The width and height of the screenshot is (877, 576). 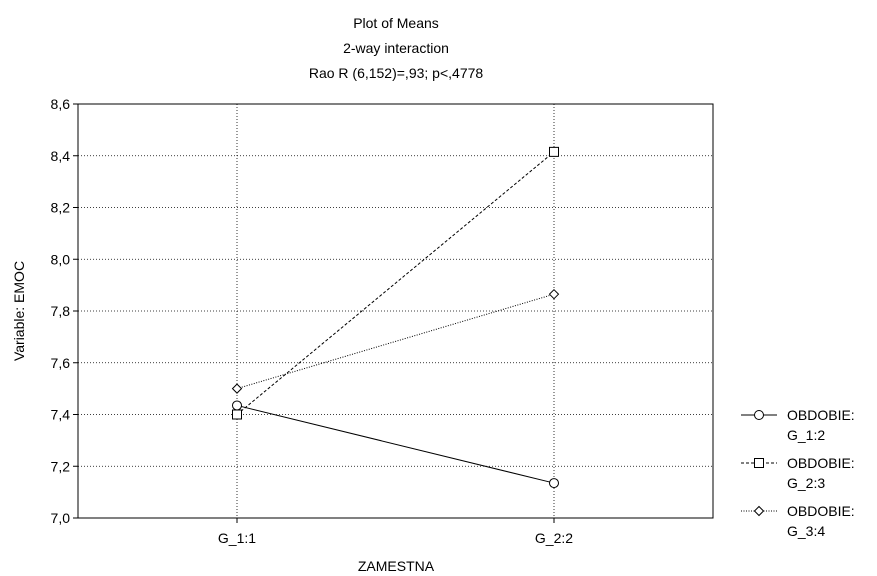 I want to click on y-axis-label: Variable: EMOC, so click(x=19, y=311).